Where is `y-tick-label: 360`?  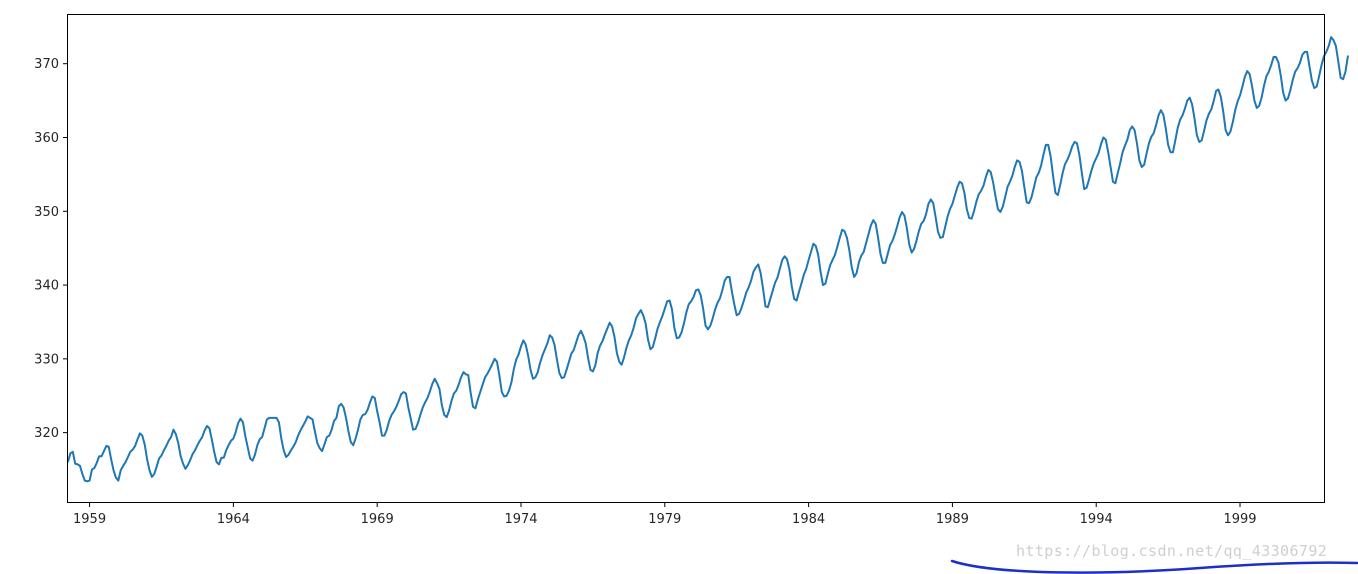
y-tick-label: 360 is located at coordinates (46, 138).